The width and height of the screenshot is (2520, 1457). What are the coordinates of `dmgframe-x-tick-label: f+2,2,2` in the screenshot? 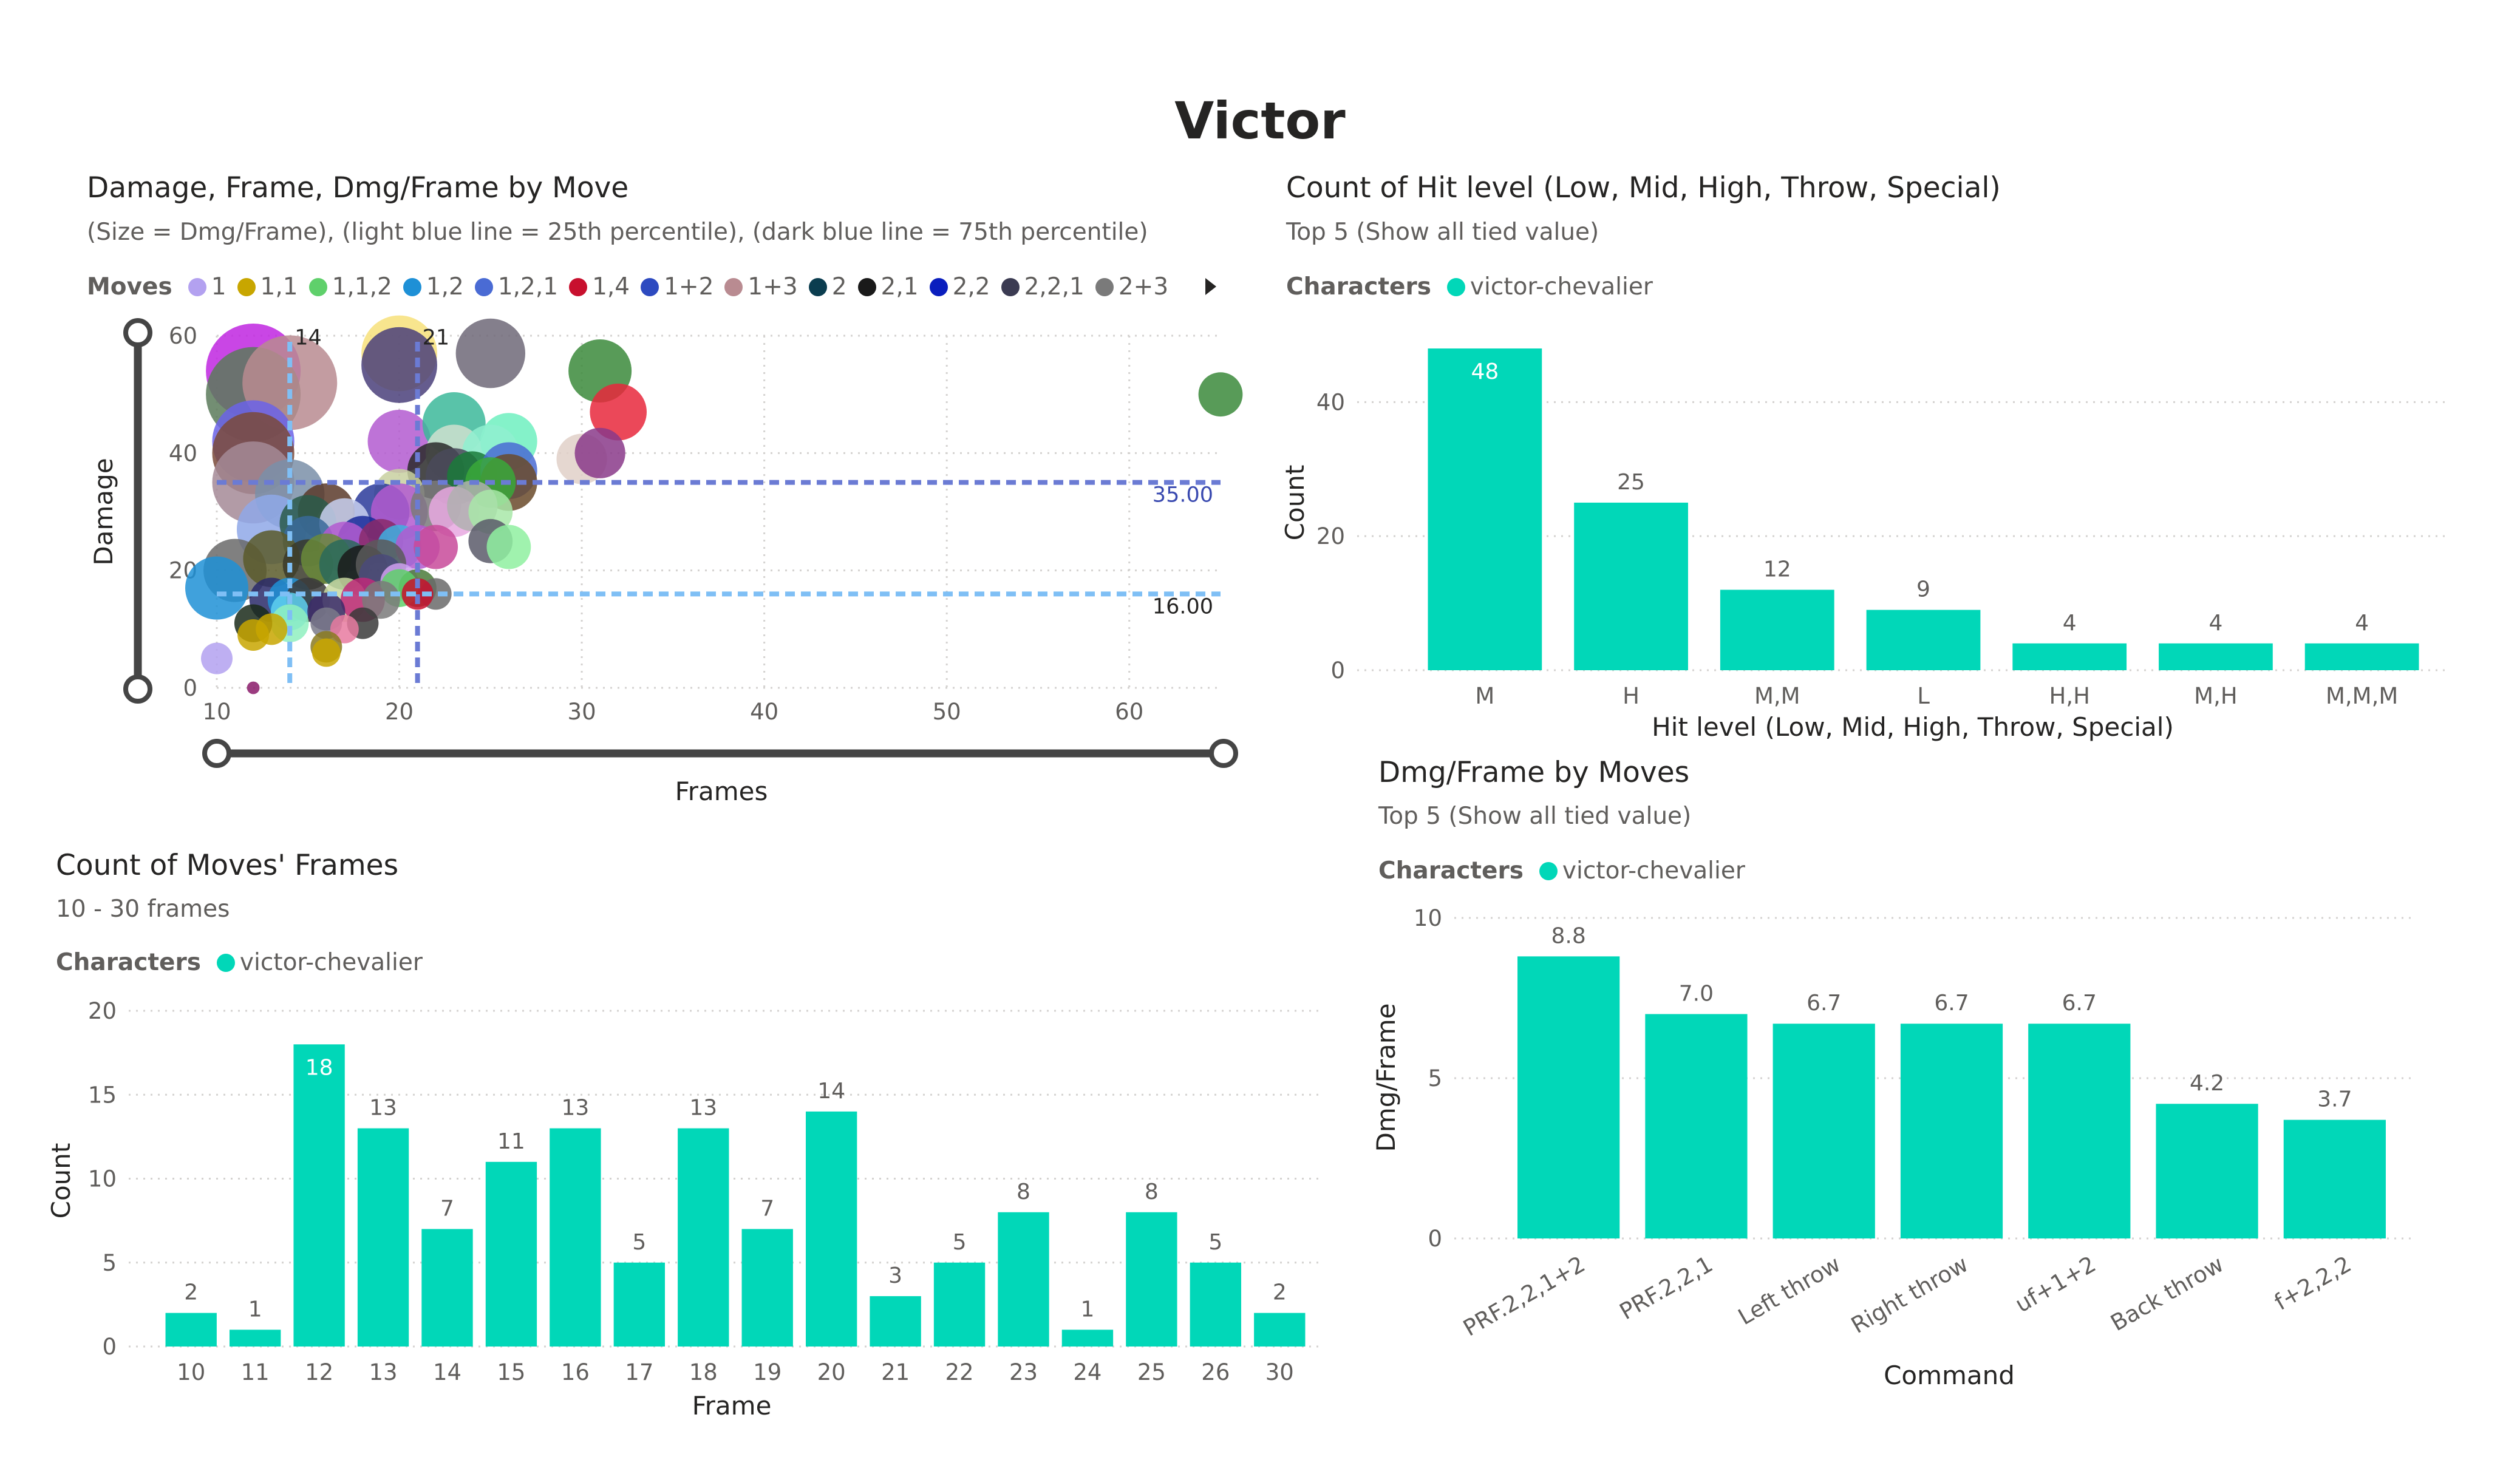 It's located at (2312, 1283).